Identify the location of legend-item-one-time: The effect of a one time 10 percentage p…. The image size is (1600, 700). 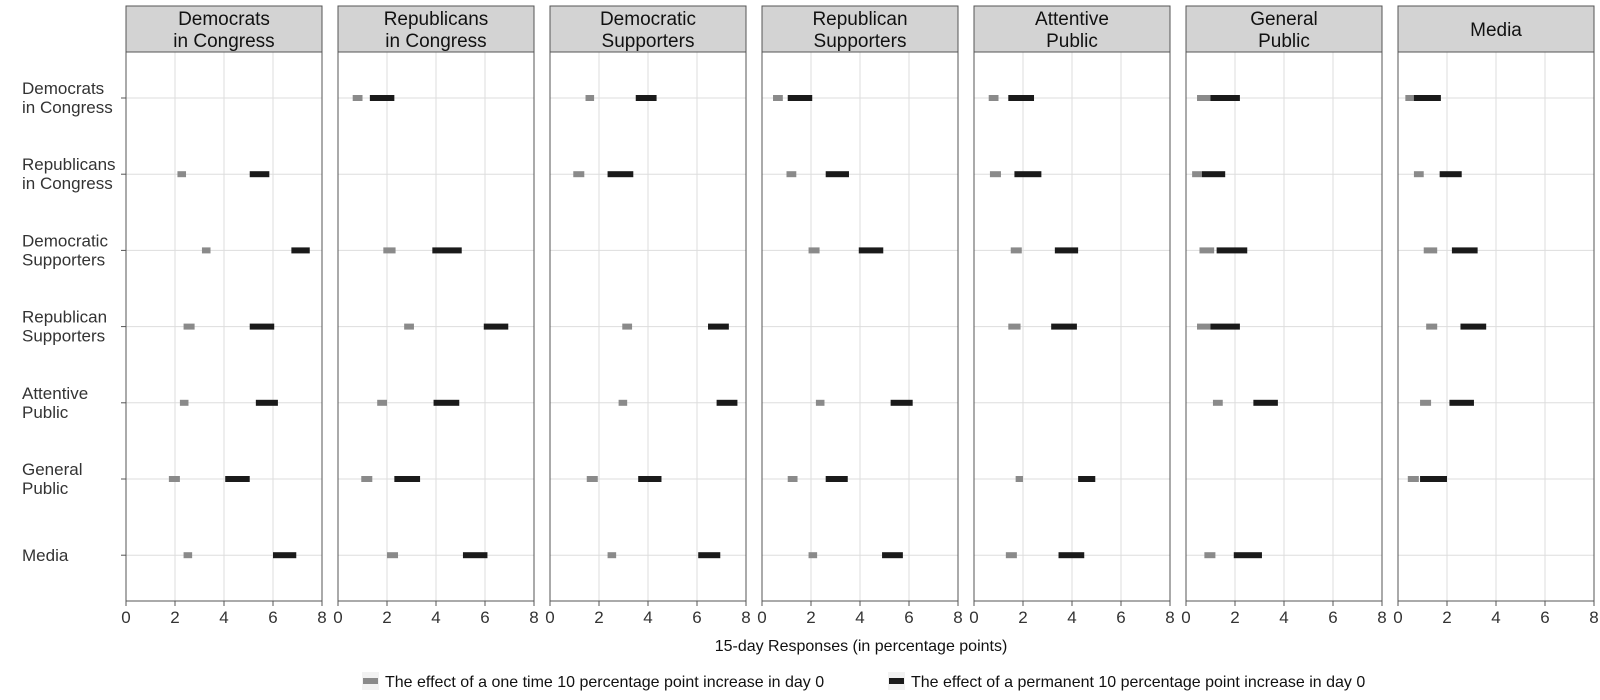
(593, 681).